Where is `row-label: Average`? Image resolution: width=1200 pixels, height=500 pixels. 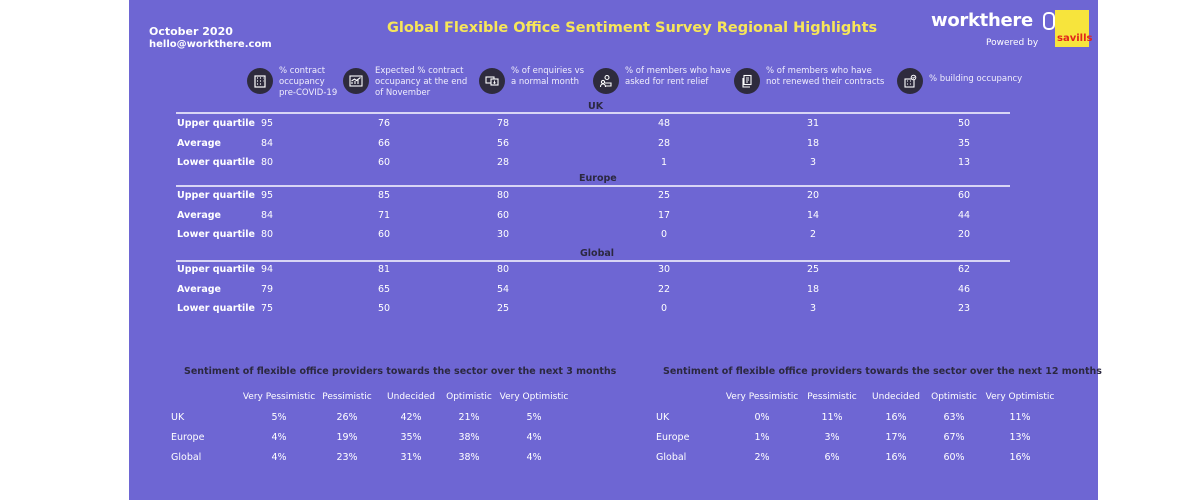 row-label: Average is located at coordinates (199, 289).